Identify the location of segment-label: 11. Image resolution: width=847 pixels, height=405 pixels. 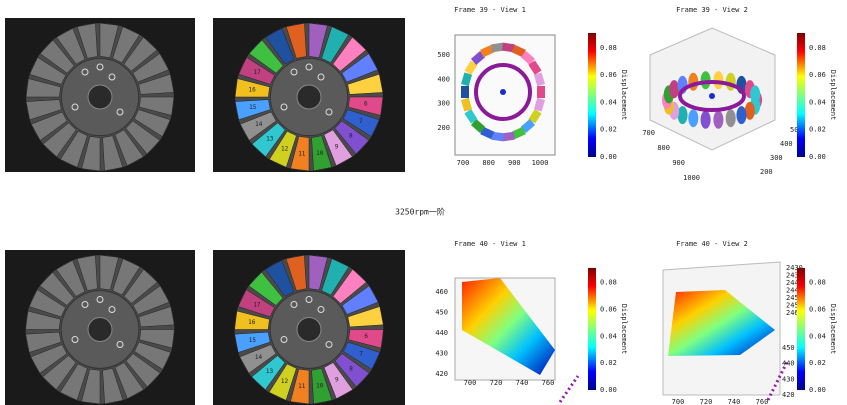
(302, 153).